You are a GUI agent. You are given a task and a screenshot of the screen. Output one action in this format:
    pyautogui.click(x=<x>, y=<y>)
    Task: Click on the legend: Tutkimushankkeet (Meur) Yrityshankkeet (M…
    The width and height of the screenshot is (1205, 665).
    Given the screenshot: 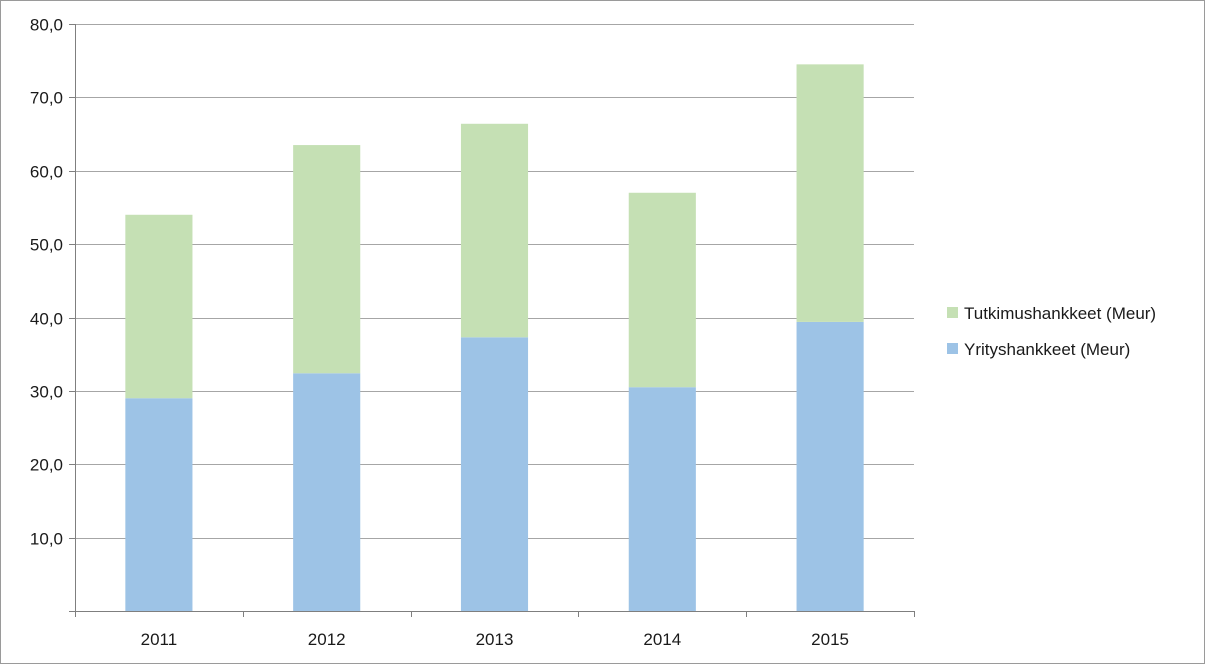 What is the action you would take?
    pyautogui.click(x=1051, y=331)
    